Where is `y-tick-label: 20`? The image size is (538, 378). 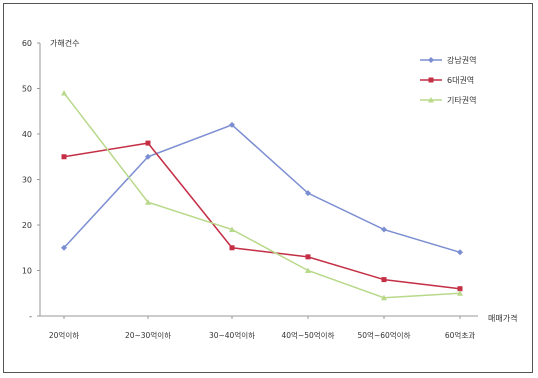
y-tick-label: 20 is located at coordinates (27, 225).